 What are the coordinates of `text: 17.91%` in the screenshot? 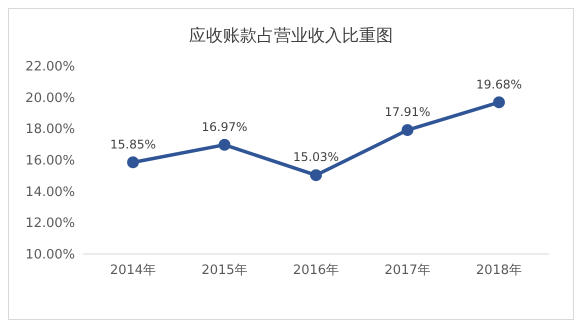 It's located at (407, 112).